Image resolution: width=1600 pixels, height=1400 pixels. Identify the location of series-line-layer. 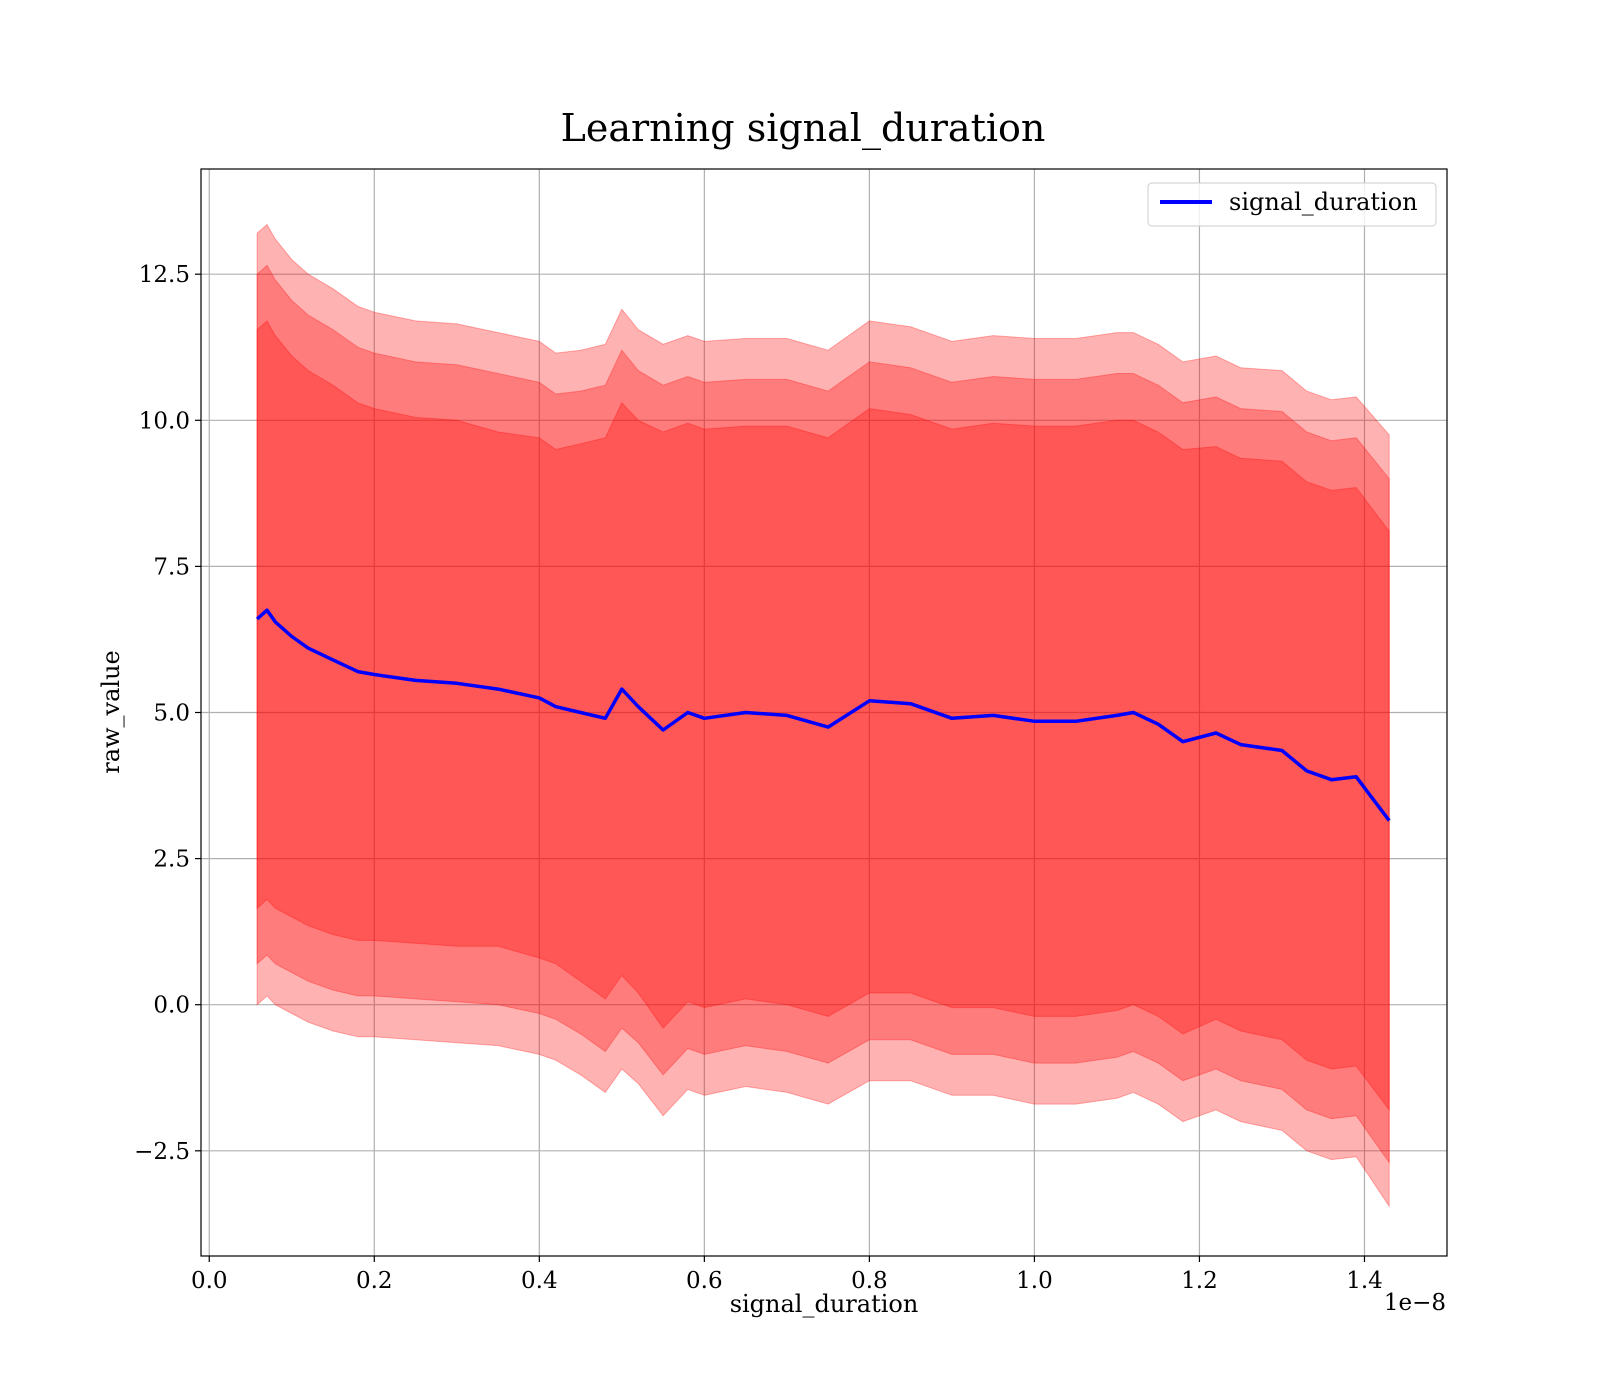
(823, 715).